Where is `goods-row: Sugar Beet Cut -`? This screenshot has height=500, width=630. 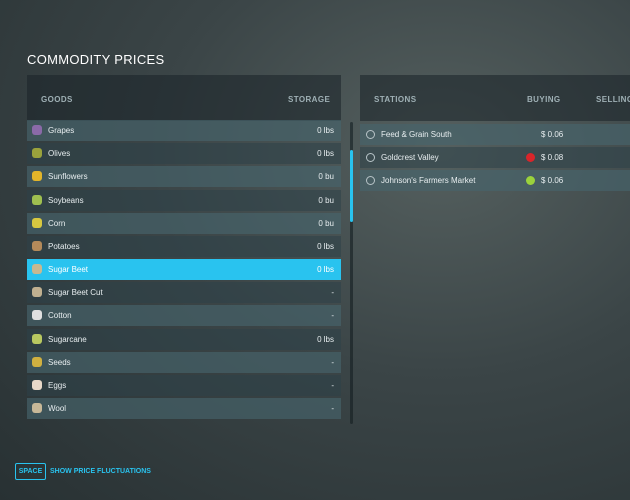
goods-row: Sugar Beet Cut - is located at coordinates (184, 293).